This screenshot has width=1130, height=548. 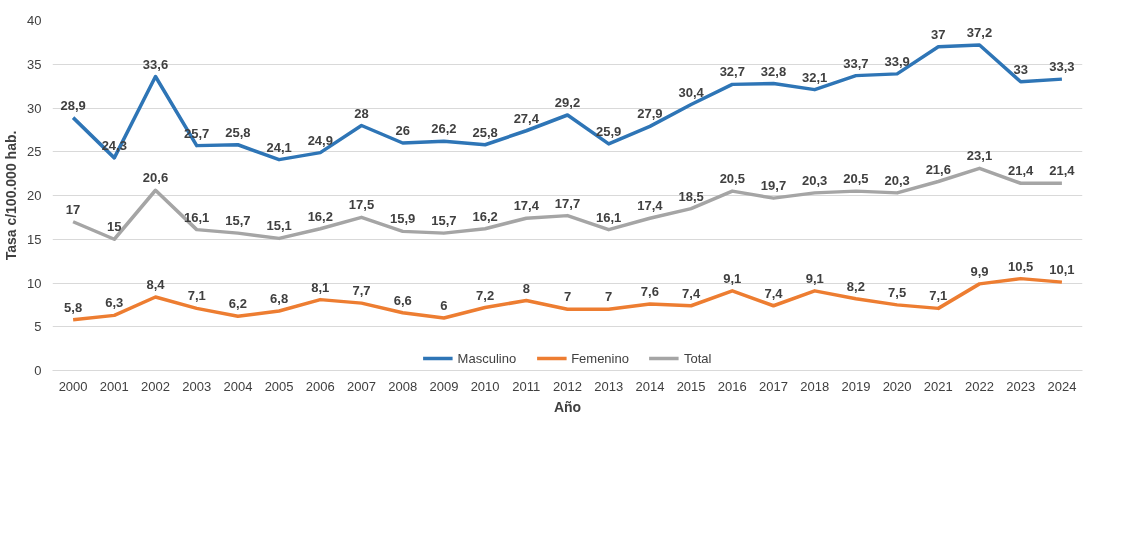 I want to click on data-label: 7,5, so click(x=897, y=292).